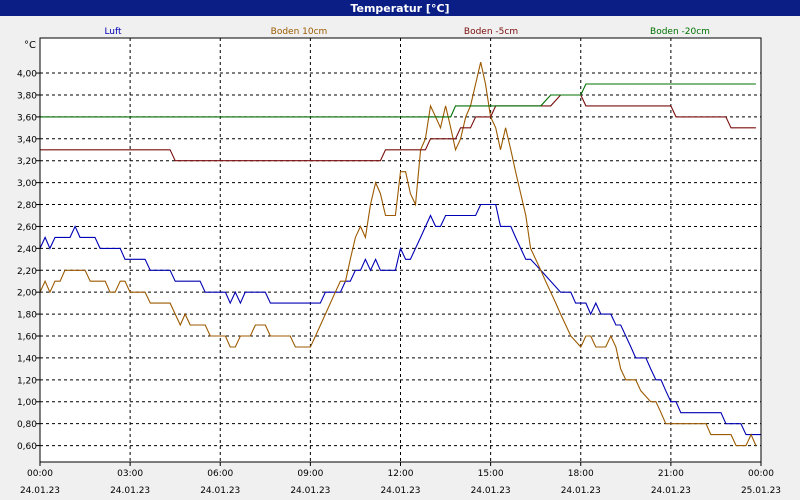 The height and width of the screenshot is (500, 800). Describe the element at coordinates (27, 403) in the screenshot. I see `y-tick-label: 1,00` at that location.